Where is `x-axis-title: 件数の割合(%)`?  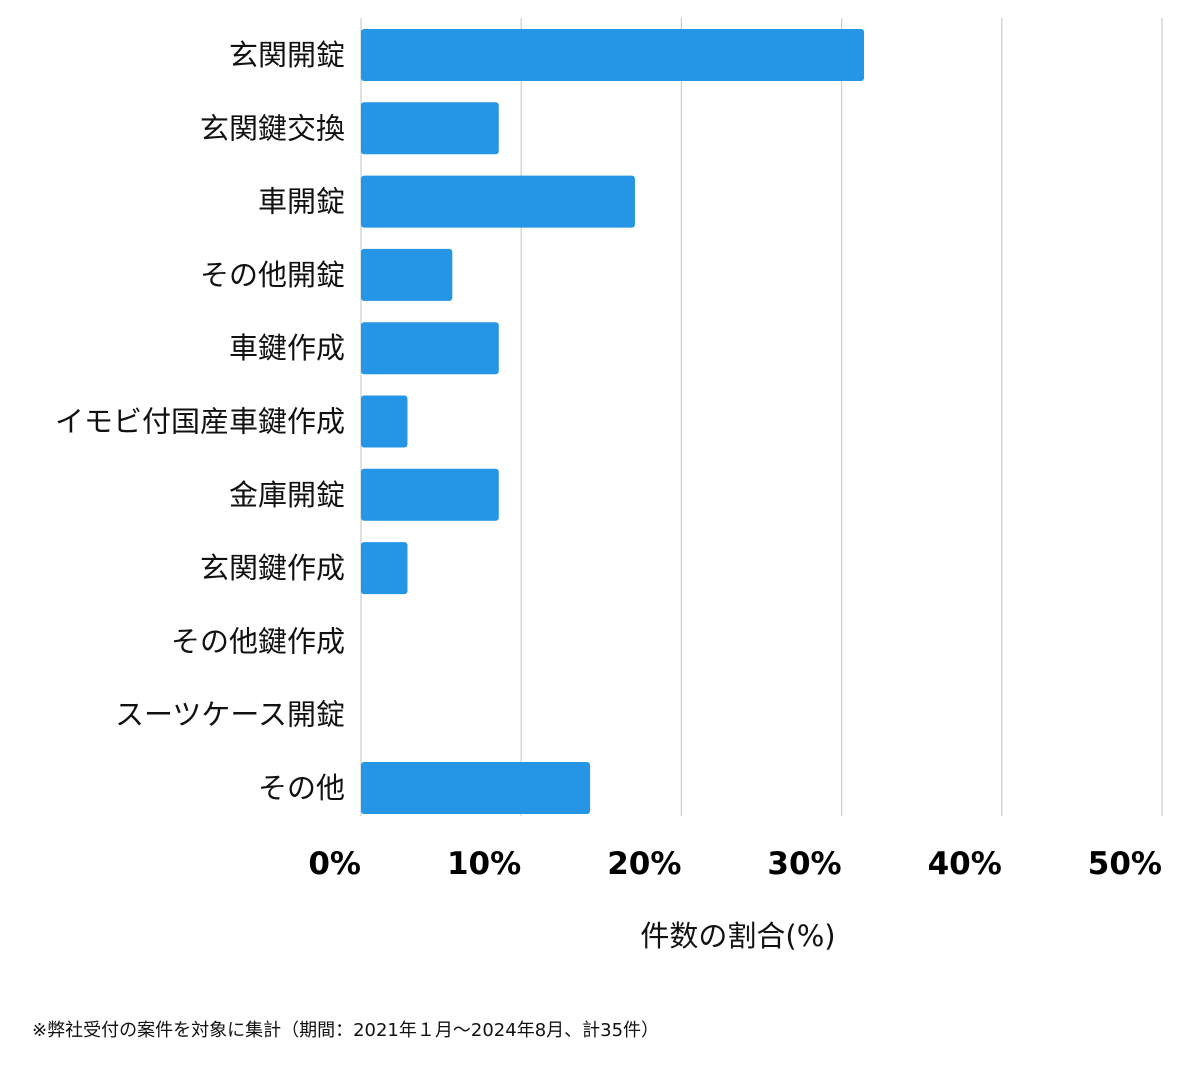
x-axis-title: 件数の割合(%) is located at coordinates (737, 936).